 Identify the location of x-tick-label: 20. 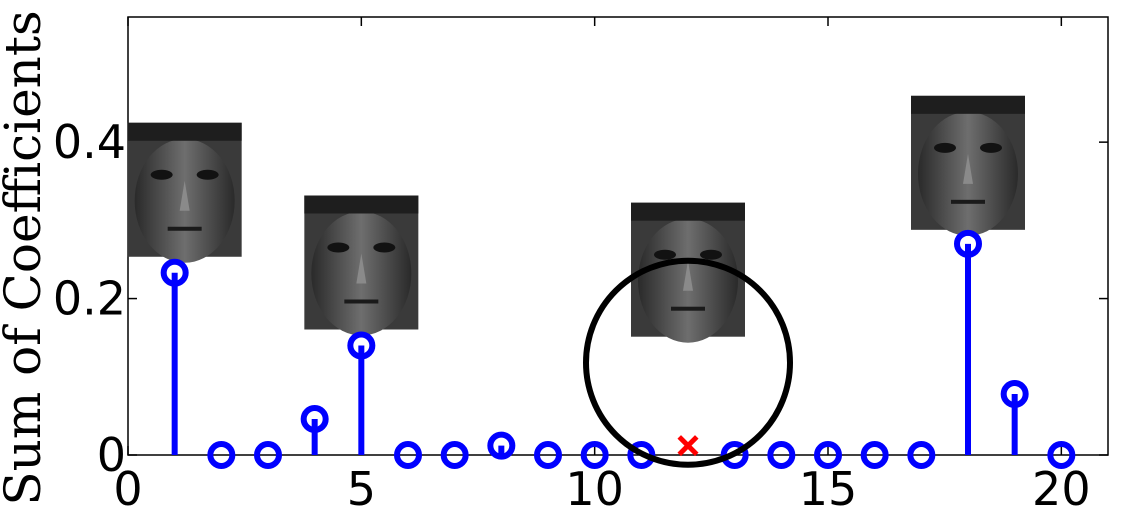
(1061, 489).